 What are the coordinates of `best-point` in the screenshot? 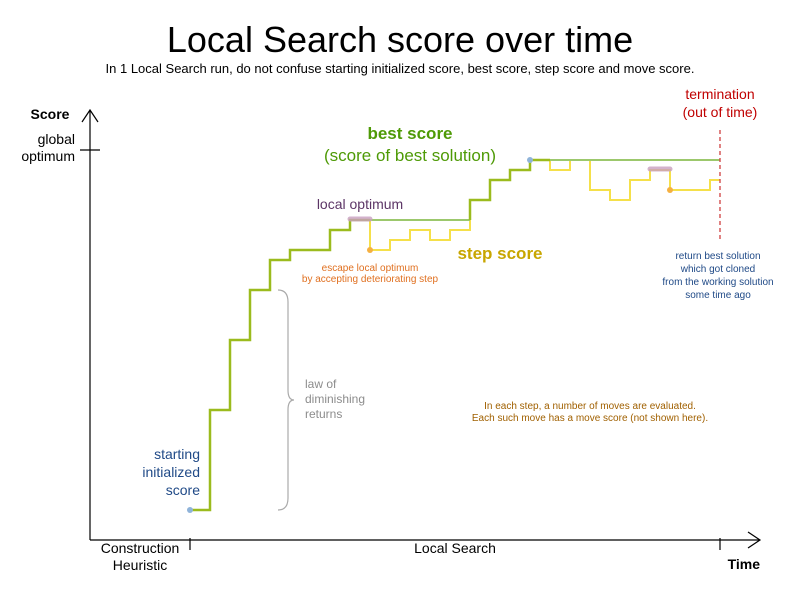 It's located at (530, 160).